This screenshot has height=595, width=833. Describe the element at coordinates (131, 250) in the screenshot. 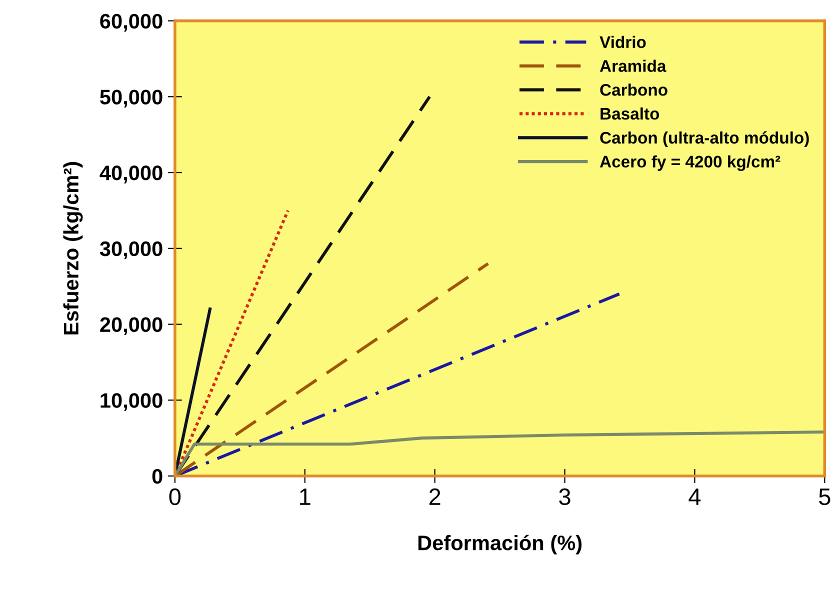

I see `y-tick-label: 30,000` at that location.